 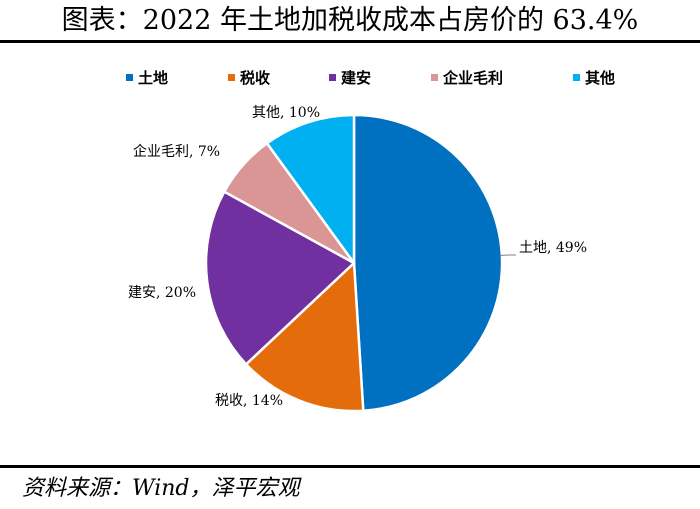 I want to click on legend-swatch-other, so click(x=576, y=77).